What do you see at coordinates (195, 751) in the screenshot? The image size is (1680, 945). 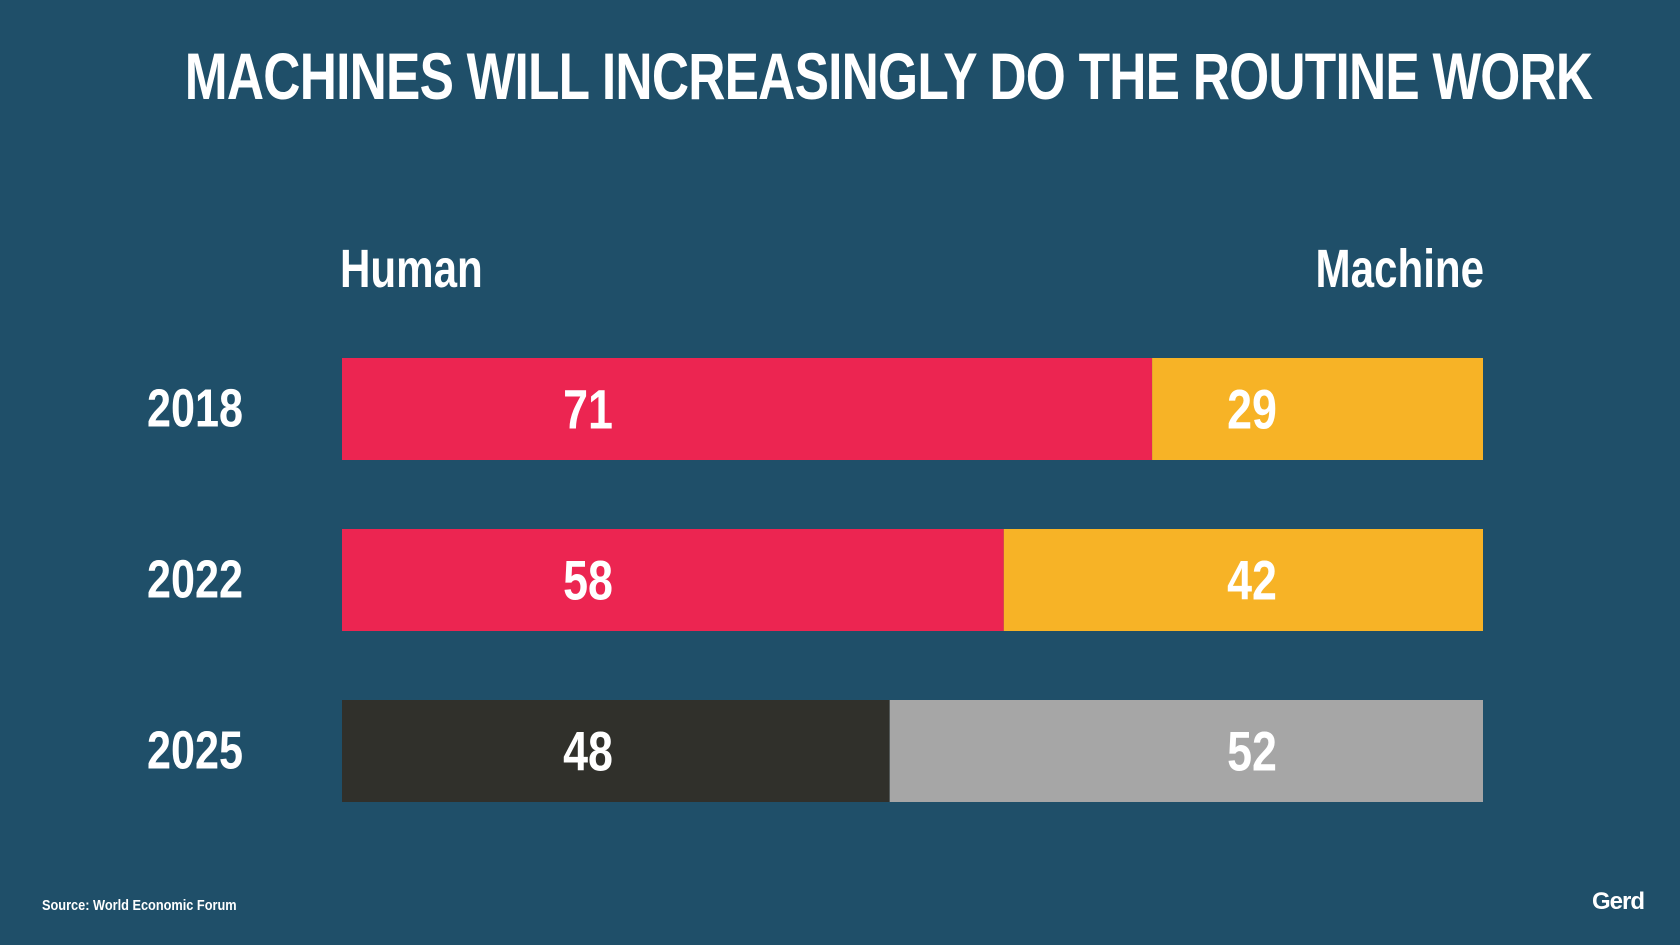 I see `category-label-2025: 2025` at bounding box center [195, 751].